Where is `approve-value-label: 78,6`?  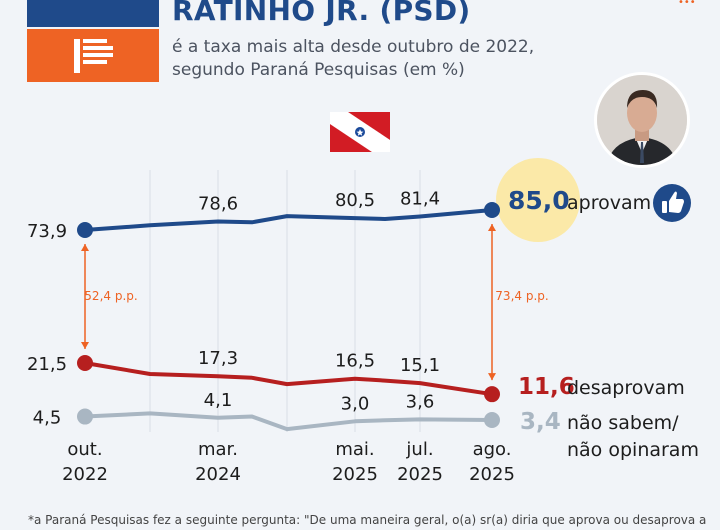
approve-value-label: 78,6 is located at coordinates (218, 204).